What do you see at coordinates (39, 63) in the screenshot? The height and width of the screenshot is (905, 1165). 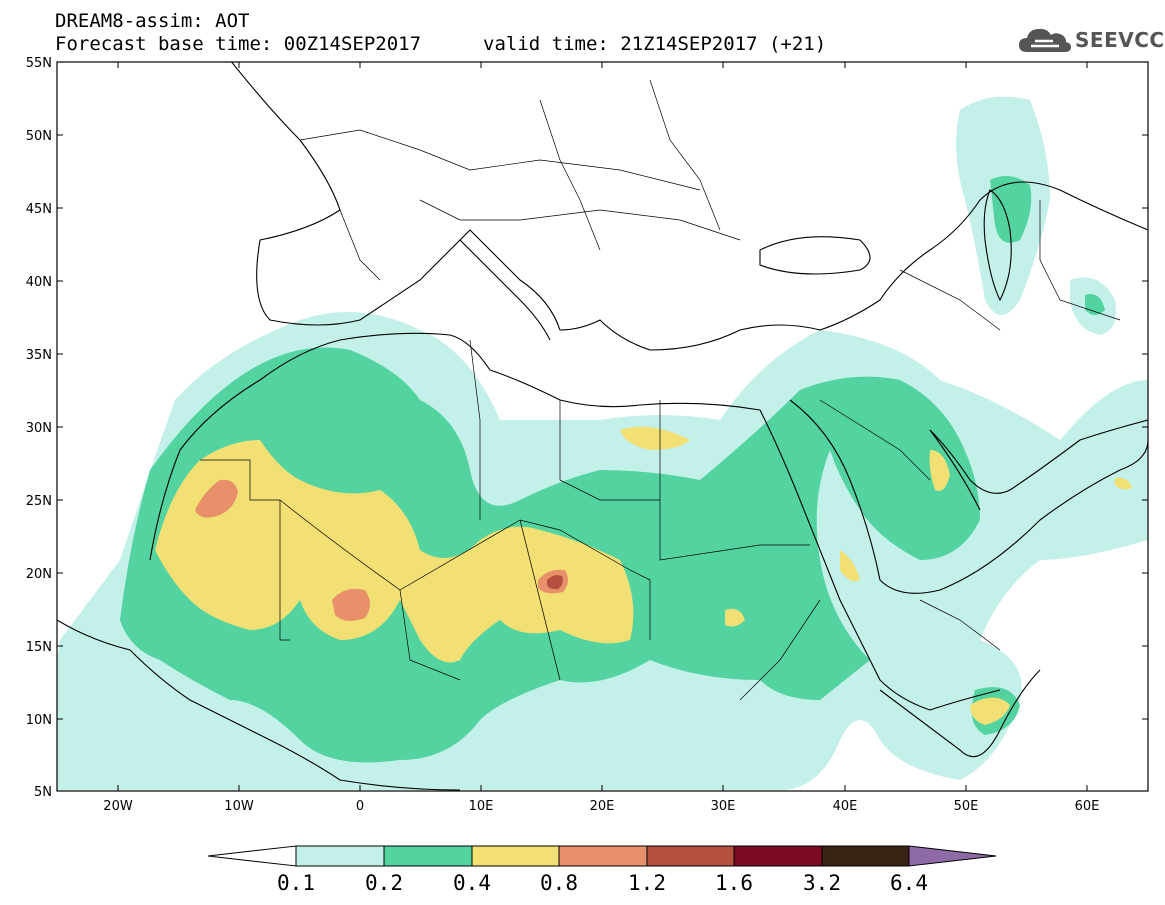 I see `lat-label: 55N` at bounding box center [39, 63].